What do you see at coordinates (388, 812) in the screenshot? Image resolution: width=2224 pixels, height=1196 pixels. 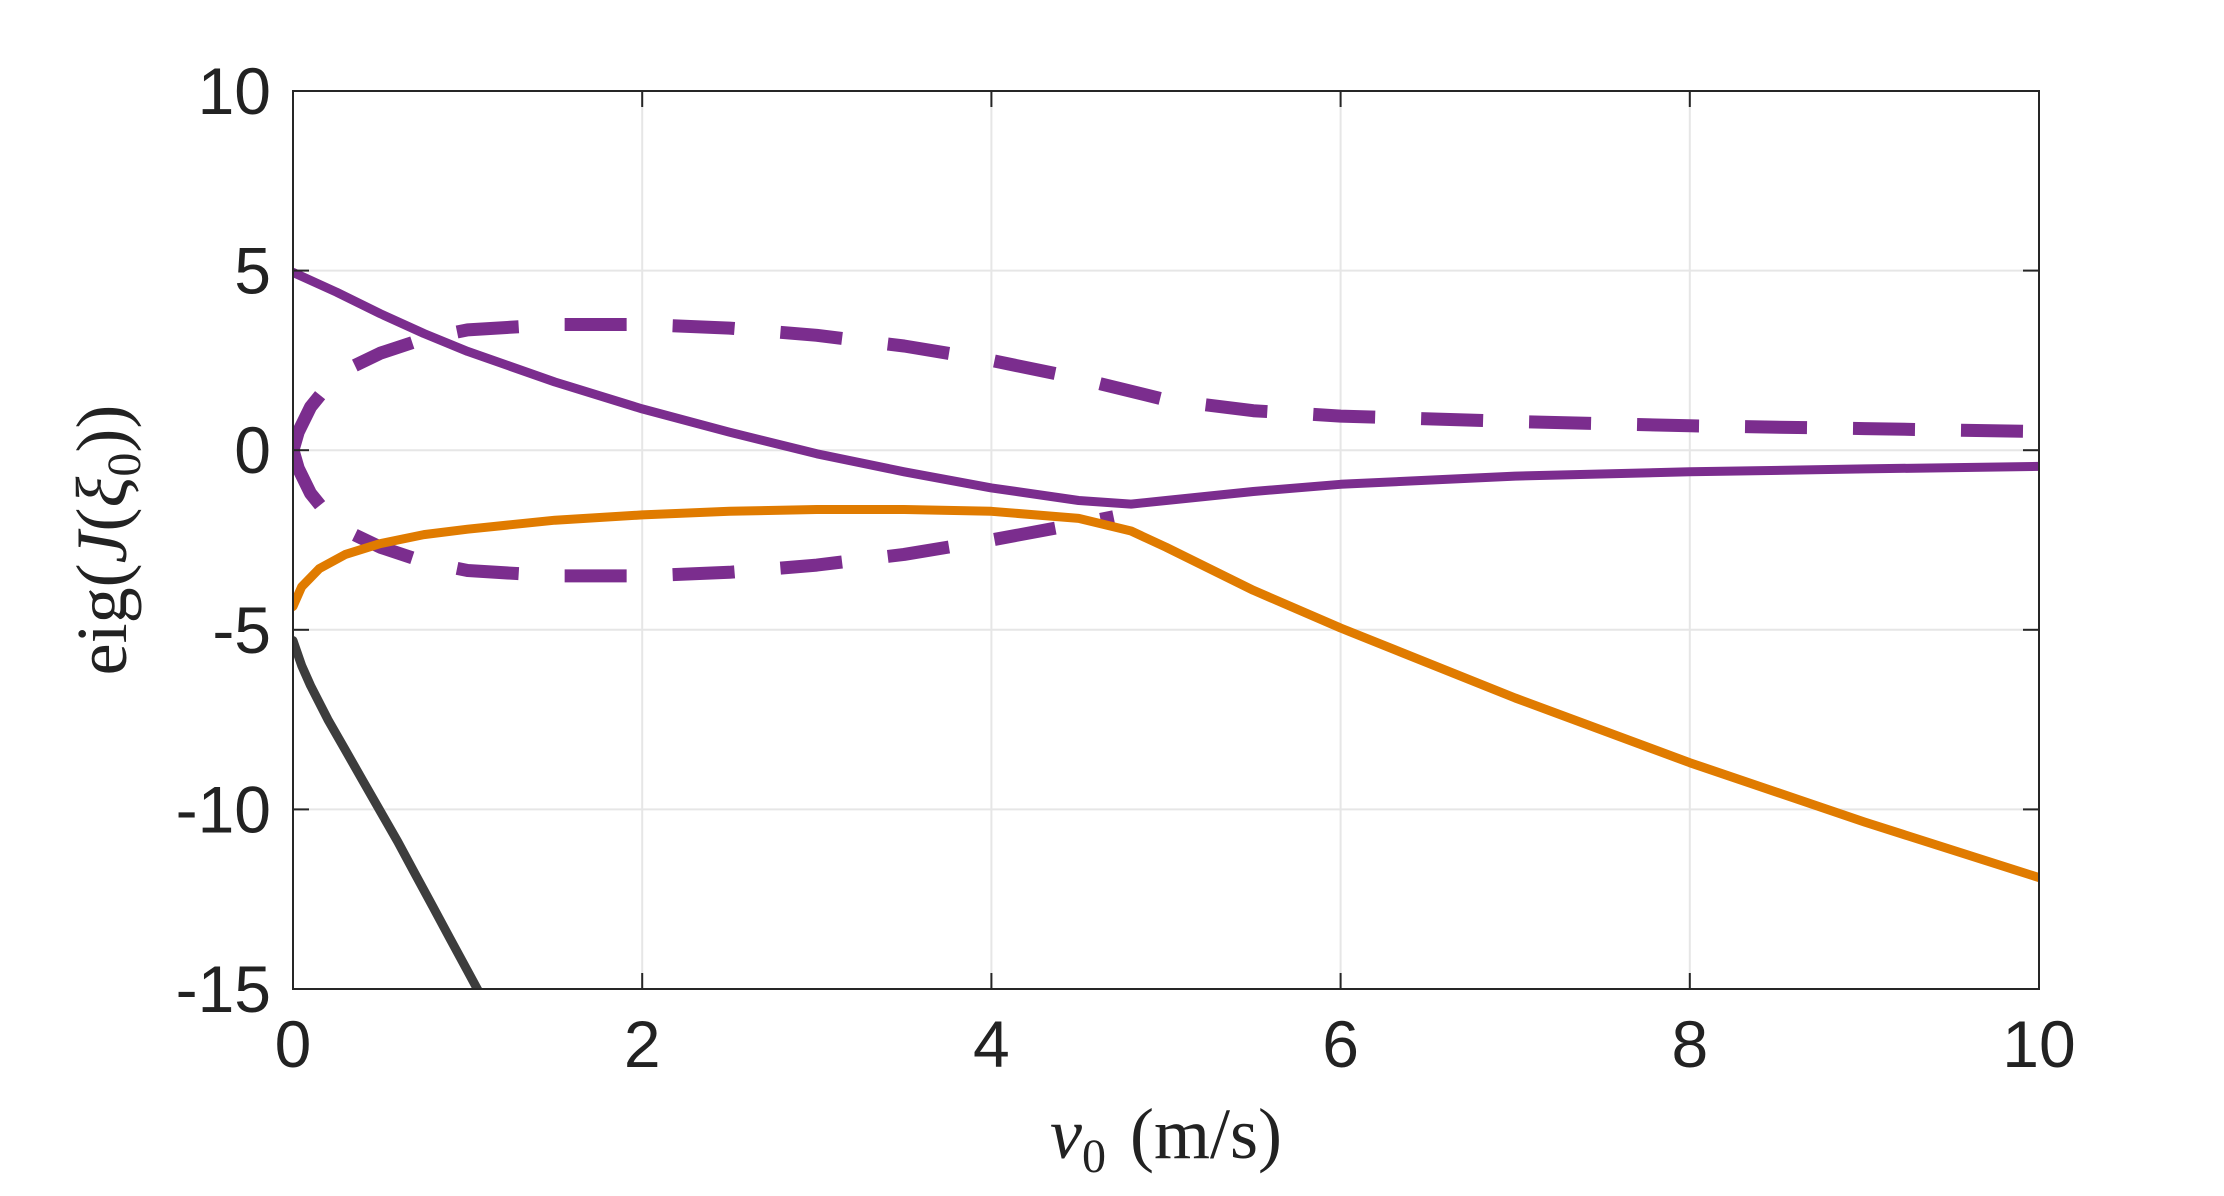 I see `series-line-black-solid` at bounding box center [388, 812].